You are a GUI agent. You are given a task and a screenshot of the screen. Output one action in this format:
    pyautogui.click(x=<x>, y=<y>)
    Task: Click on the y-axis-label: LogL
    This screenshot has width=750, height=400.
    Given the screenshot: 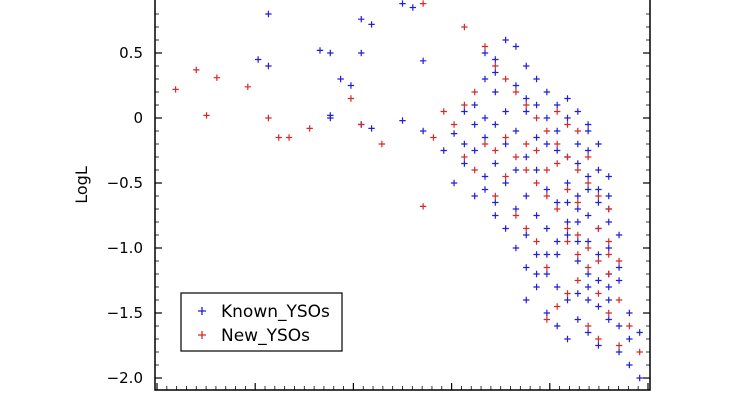 What is the action you would take?
    pyautogui.click(x=81, y=185)
    